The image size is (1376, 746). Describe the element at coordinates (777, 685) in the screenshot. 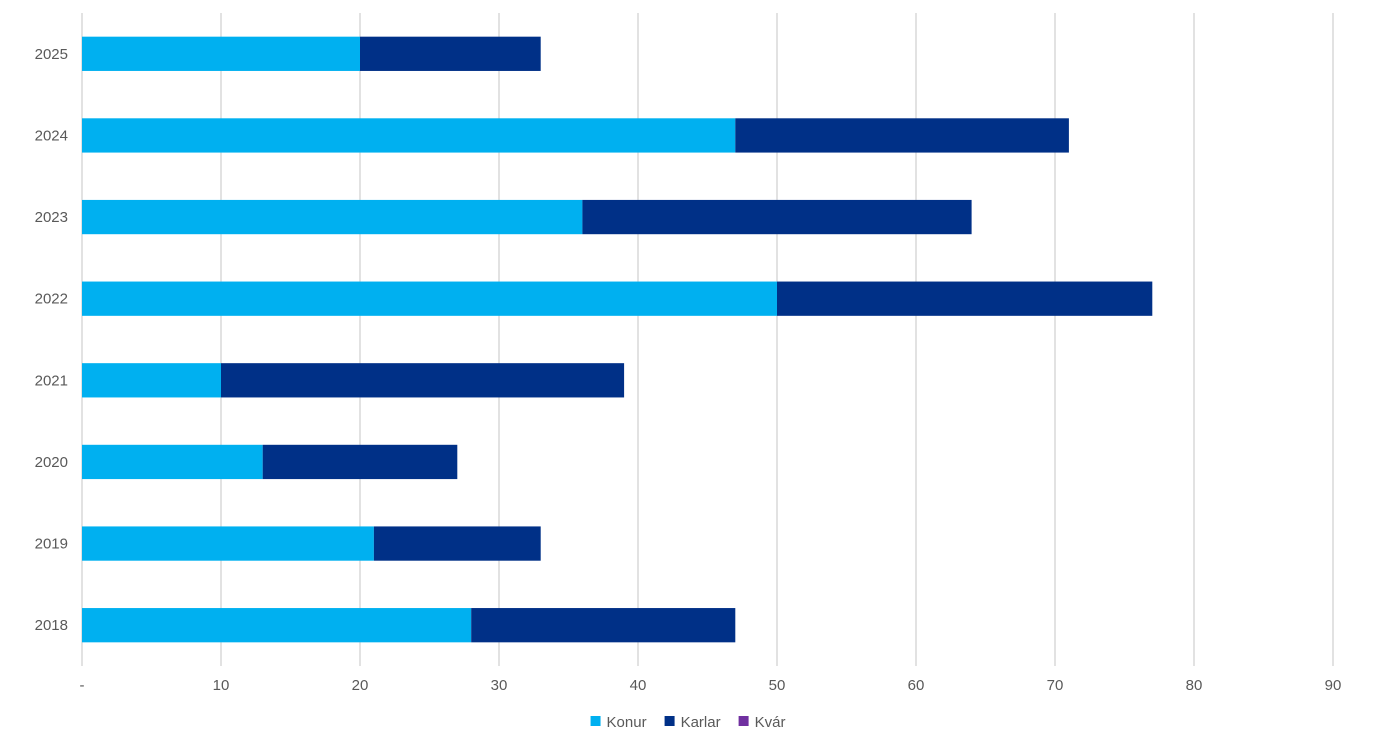

I see `x-tick-label-50: 50` at that location.